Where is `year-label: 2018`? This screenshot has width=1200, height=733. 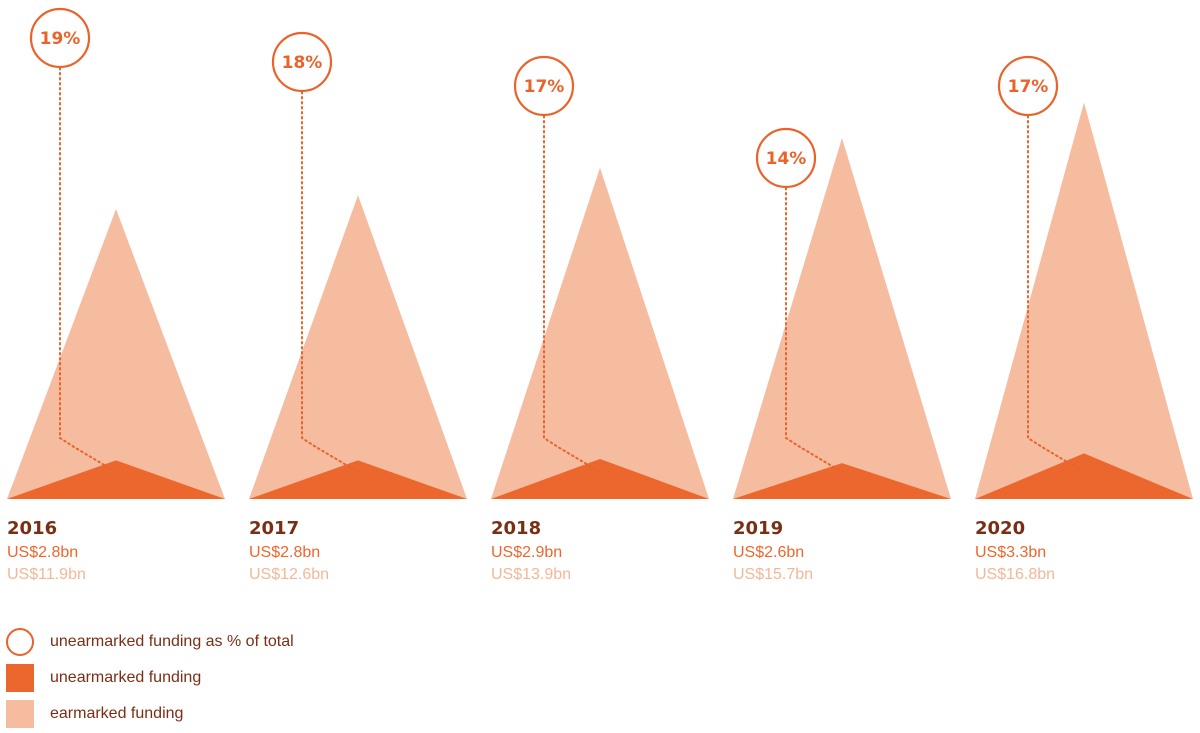
year-label: 2018 is located at coordinates (516, 528).